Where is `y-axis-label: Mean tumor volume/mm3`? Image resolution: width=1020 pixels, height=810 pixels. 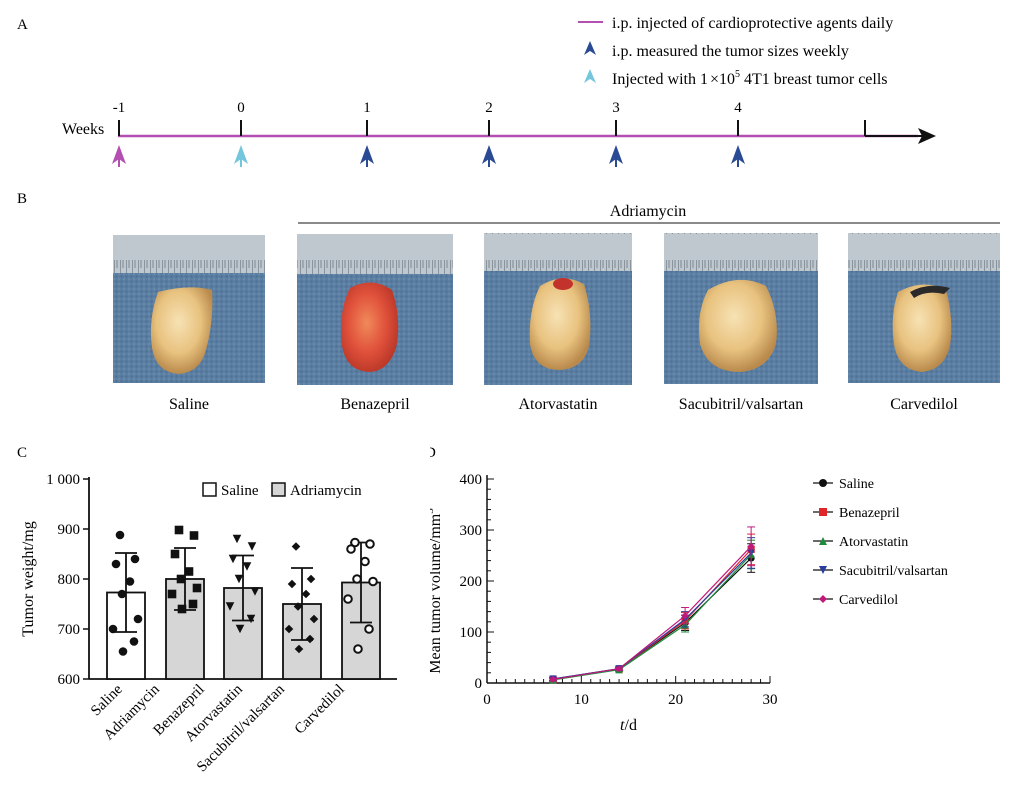 y-axis-label: Mean tumor volume/mm3 is located at coordinates (437, 591).